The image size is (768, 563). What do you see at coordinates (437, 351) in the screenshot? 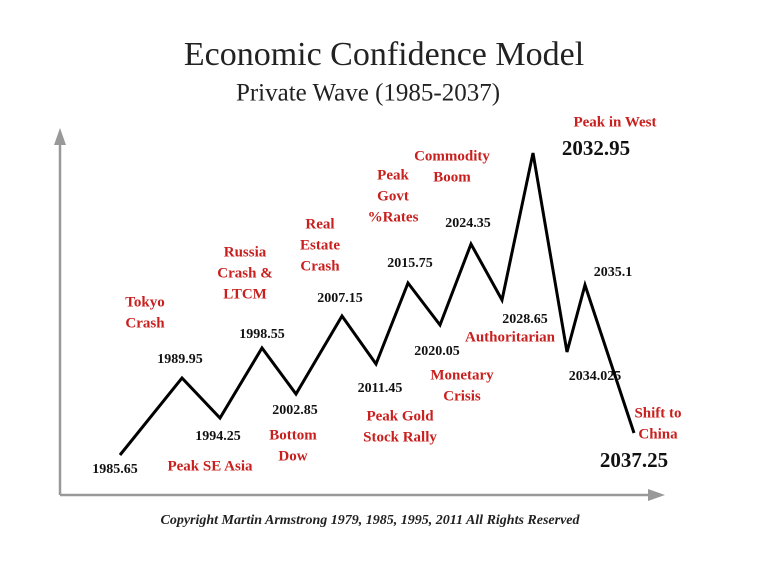
I see `node-label: 2020.05` at bounding box center [437, 351].